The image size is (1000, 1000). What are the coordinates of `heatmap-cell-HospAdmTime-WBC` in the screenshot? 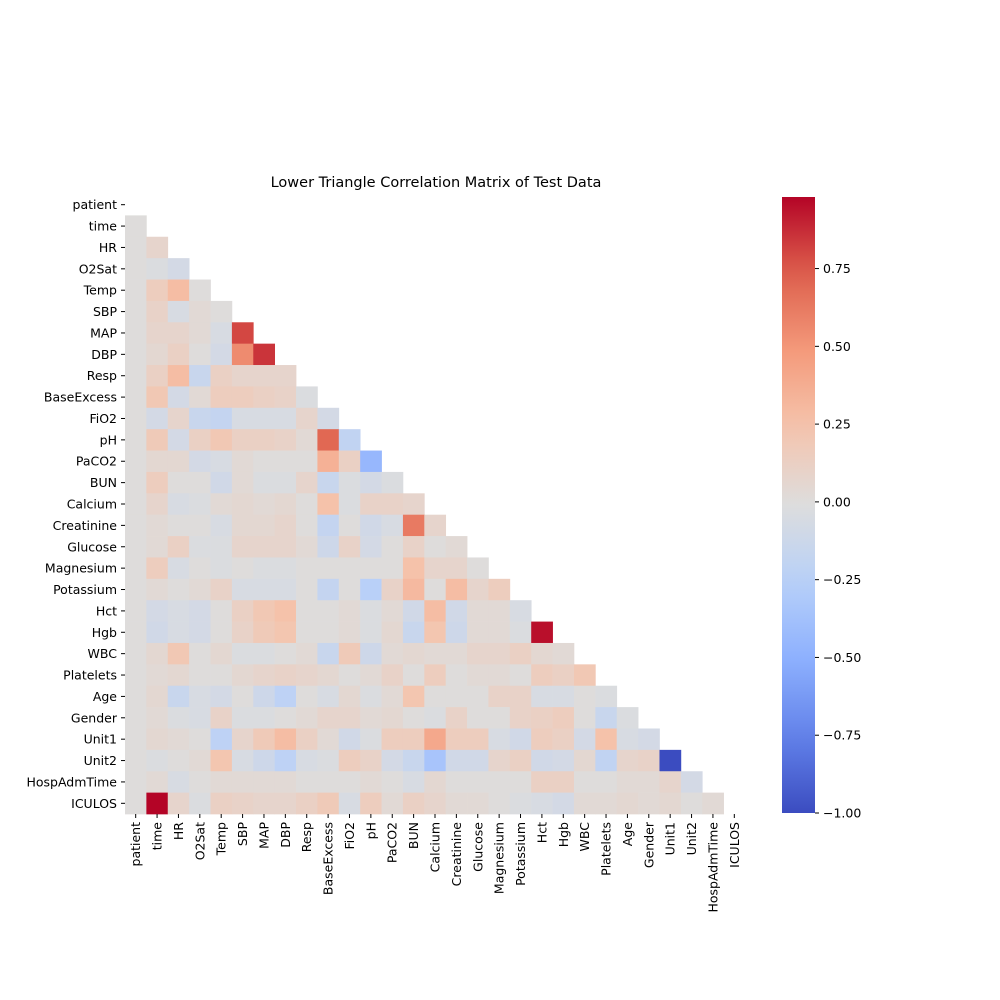 It's located at (585, 782).